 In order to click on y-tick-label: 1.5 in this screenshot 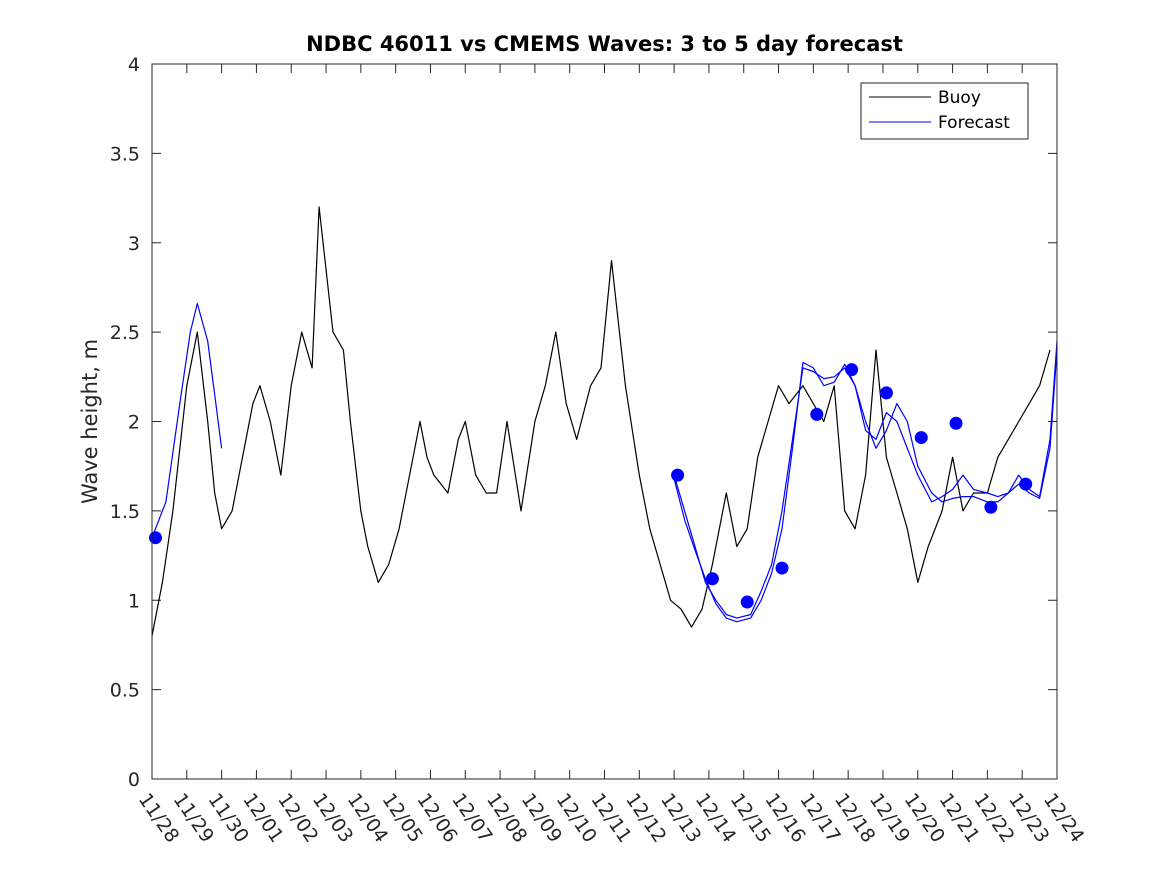, I will do `click(125, 512)`.